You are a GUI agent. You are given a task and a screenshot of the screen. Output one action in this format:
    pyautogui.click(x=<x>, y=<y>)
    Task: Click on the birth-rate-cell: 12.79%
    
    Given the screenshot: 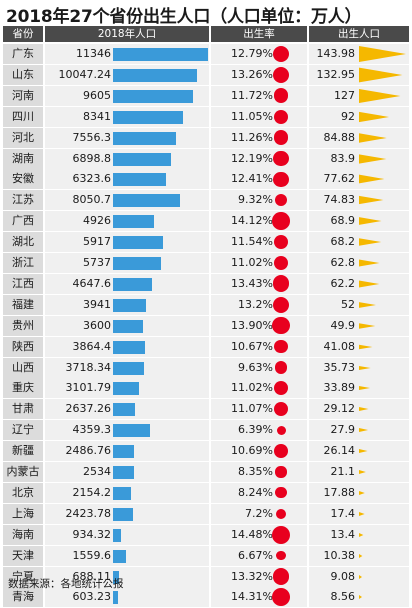 What is the action you would take?
    pyautogui.click(x=259, y=54)
    